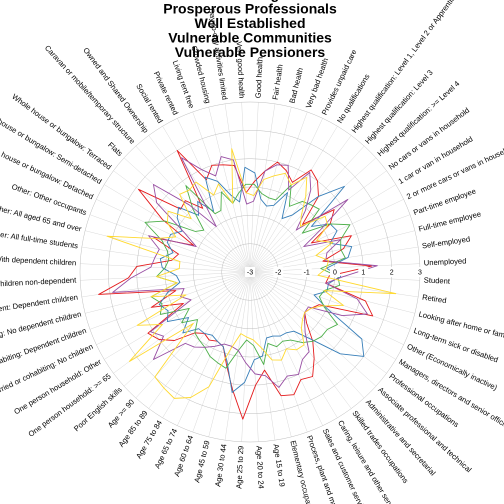  I want to click on axis-tick-label: 2, so click(392, 273).